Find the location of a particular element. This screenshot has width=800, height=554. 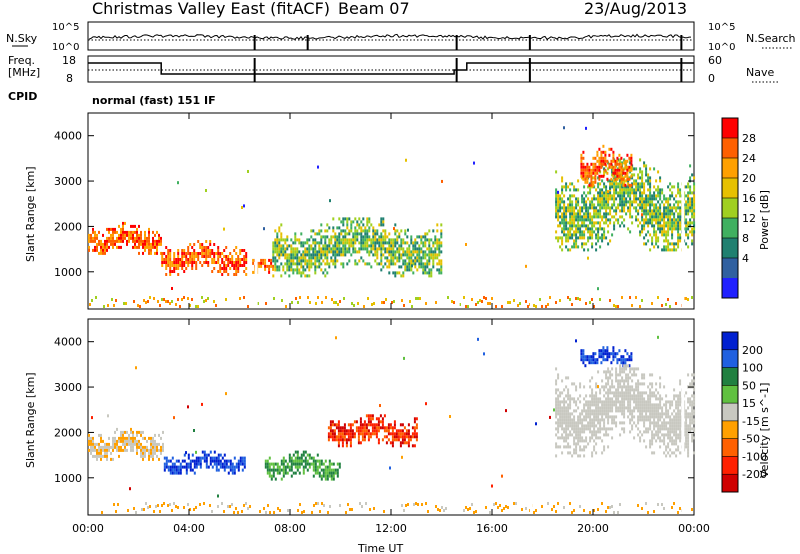

colorbar-frame is located at coordinates (730, 208).